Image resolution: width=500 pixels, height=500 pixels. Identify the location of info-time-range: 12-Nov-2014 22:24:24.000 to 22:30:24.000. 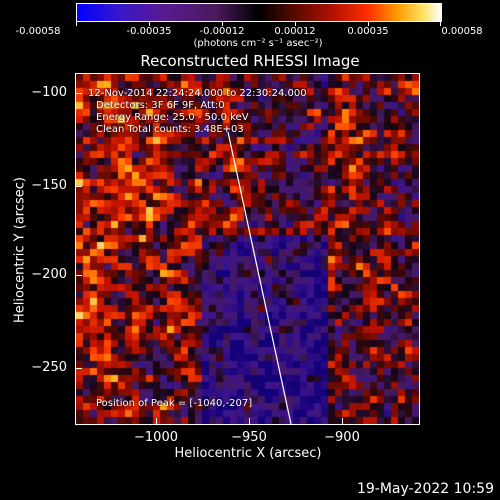
(197, 93).